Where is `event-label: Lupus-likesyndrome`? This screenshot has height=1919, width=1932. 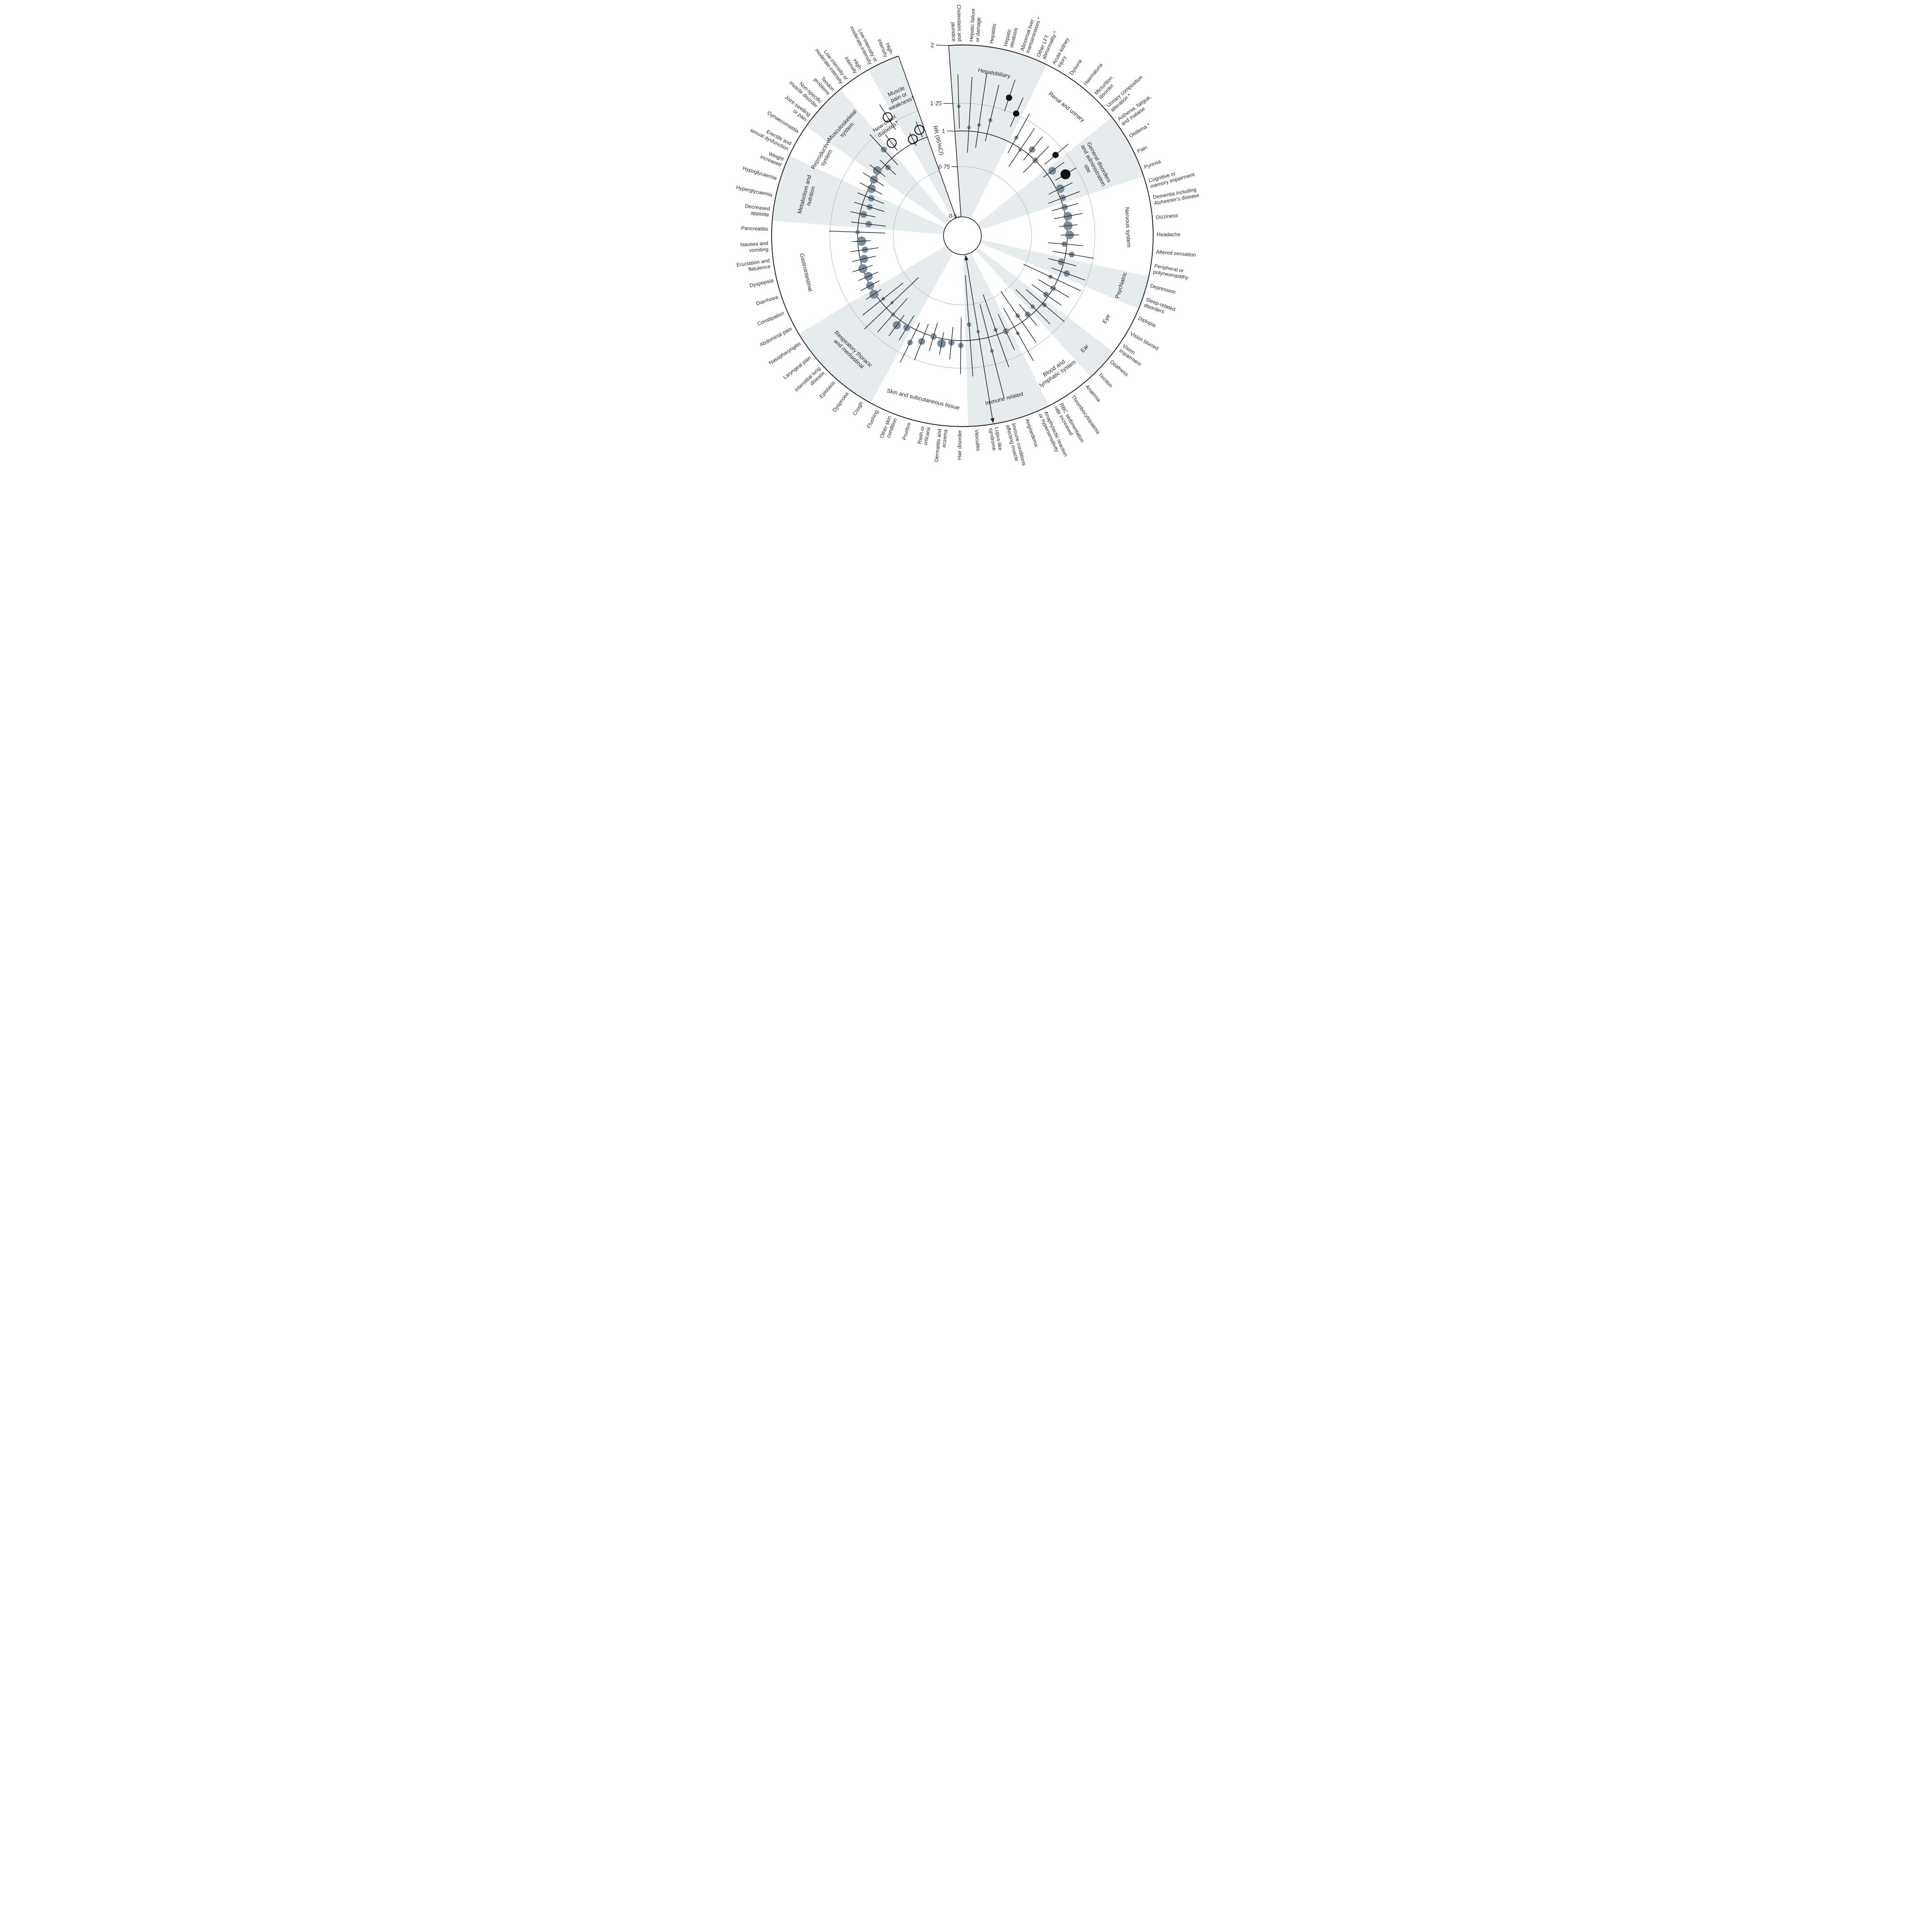
event-label: Lupus-likesyndrome is located at coordinates (995, 440).